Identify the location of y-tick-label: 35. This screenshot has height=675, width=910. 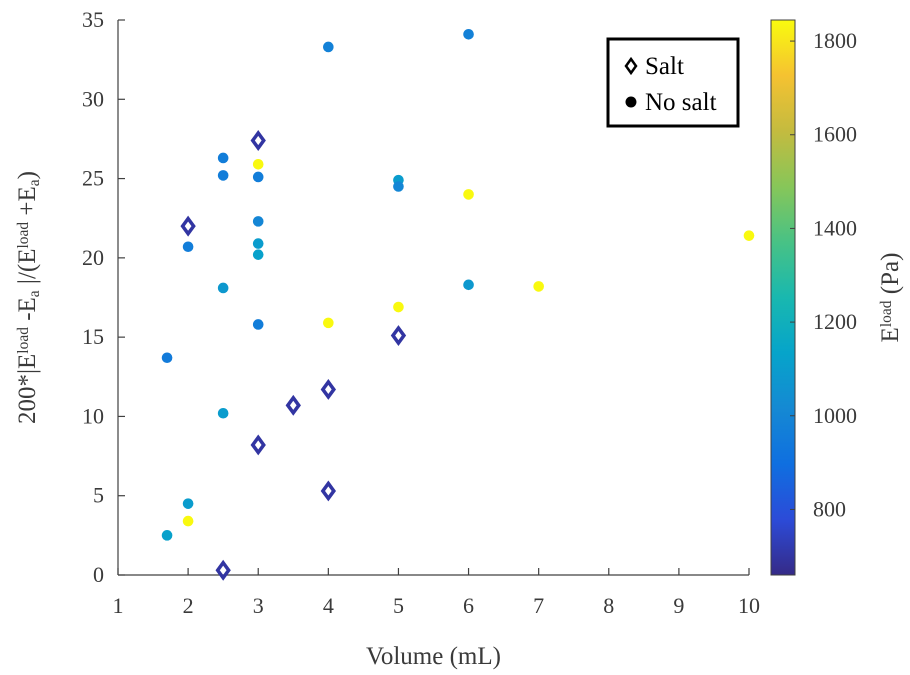
(93, 19).